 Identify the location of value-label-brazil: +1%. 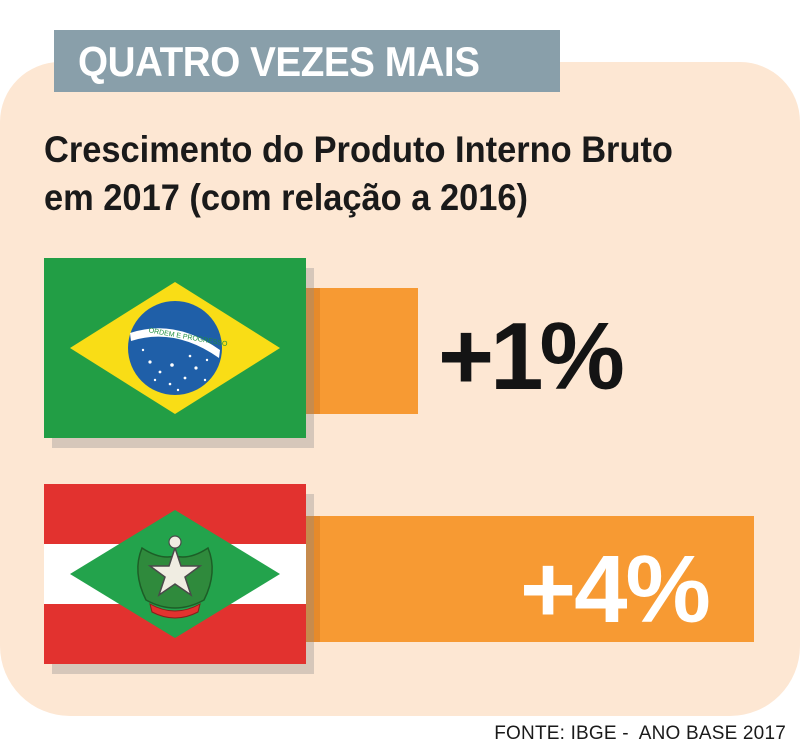
(530, 356).